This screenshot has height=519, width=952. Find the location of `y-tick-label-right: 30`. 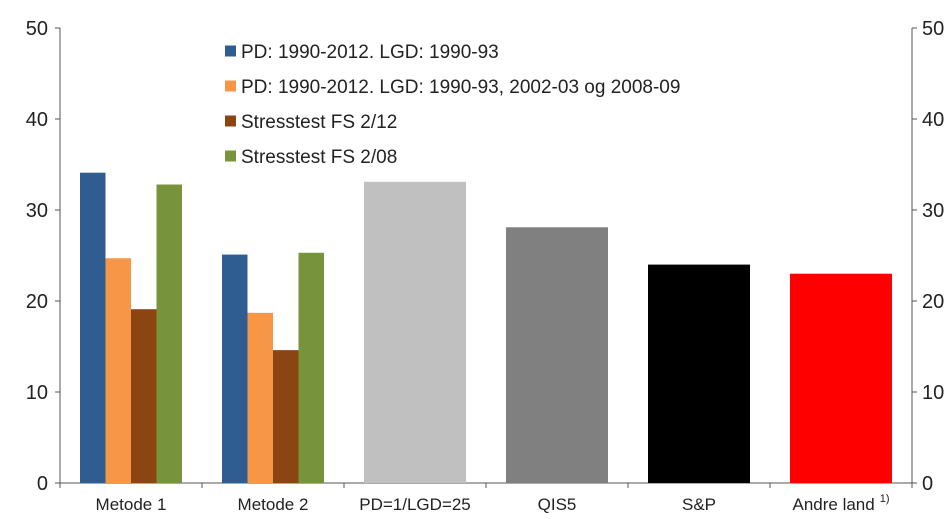

y-tick-label-right: 30 is located at coordinates (933, 211).